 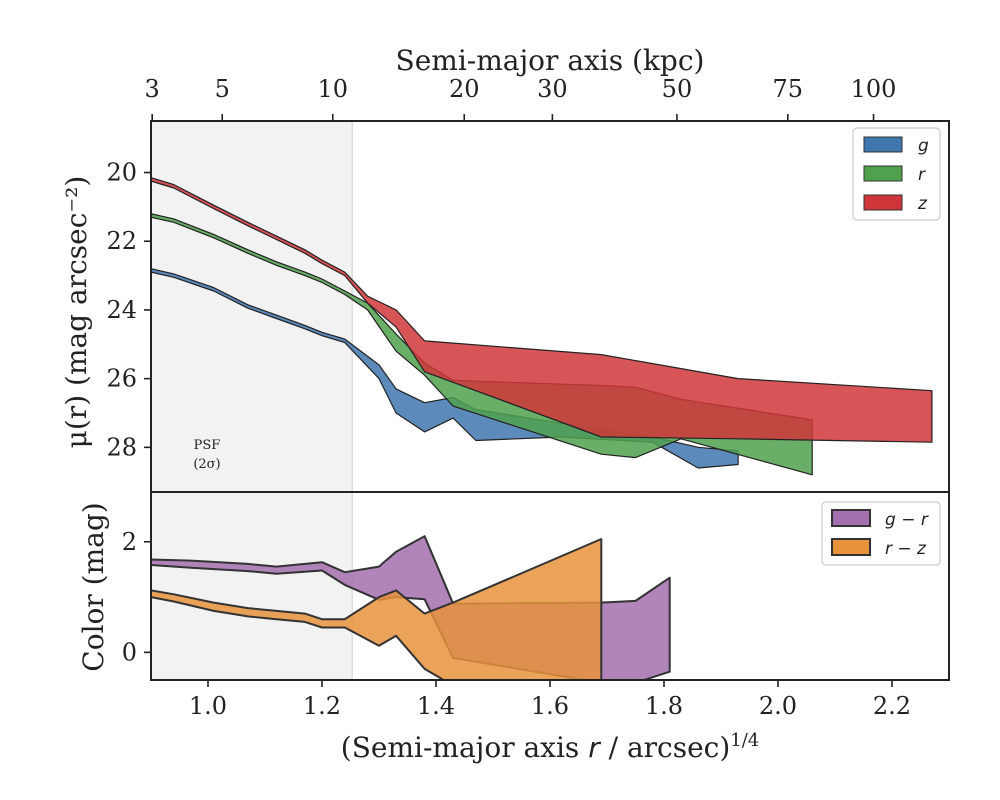 What do you see at coordinates (594, 747) in the screenshot?
I see `x-axis-label-var: r` at bounding box center [594, 747].